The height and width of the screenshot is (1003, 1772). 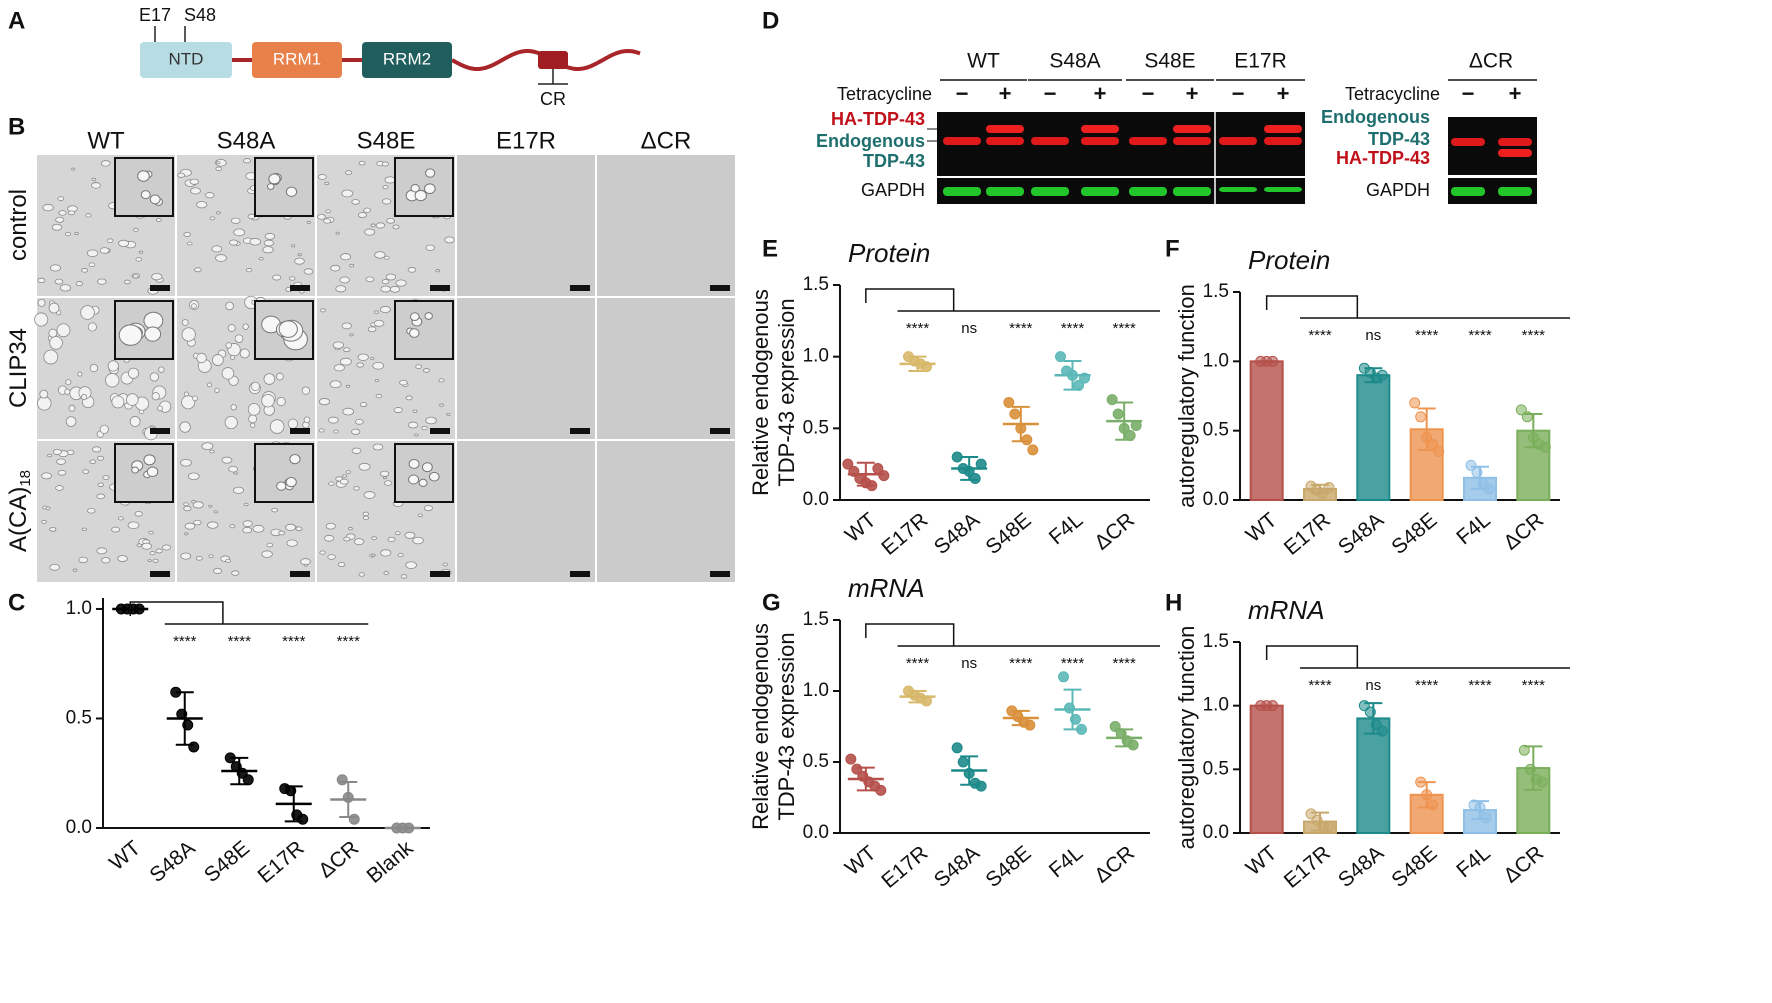 I want to click on inset, so click(x=424, y=187).